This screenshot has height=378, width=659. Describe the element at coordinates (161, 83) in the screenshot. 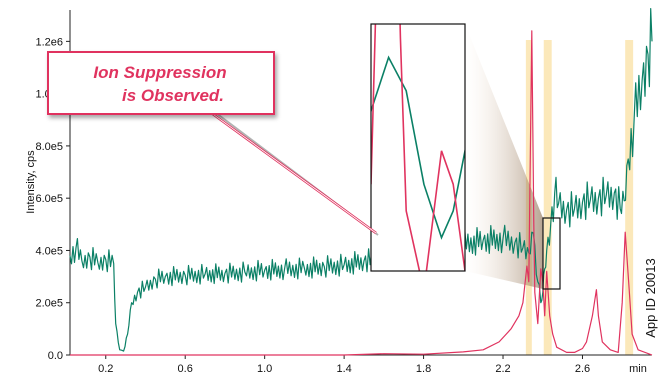

I see `callout-box` at that location.